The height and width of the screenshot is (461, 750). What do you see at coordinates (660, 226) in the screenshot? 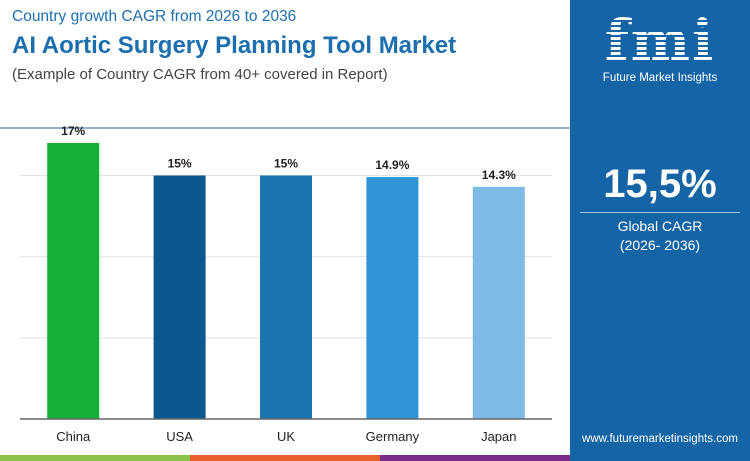
I see `global-cagr-label: Global CAGR` at bounding box center [660, 226].